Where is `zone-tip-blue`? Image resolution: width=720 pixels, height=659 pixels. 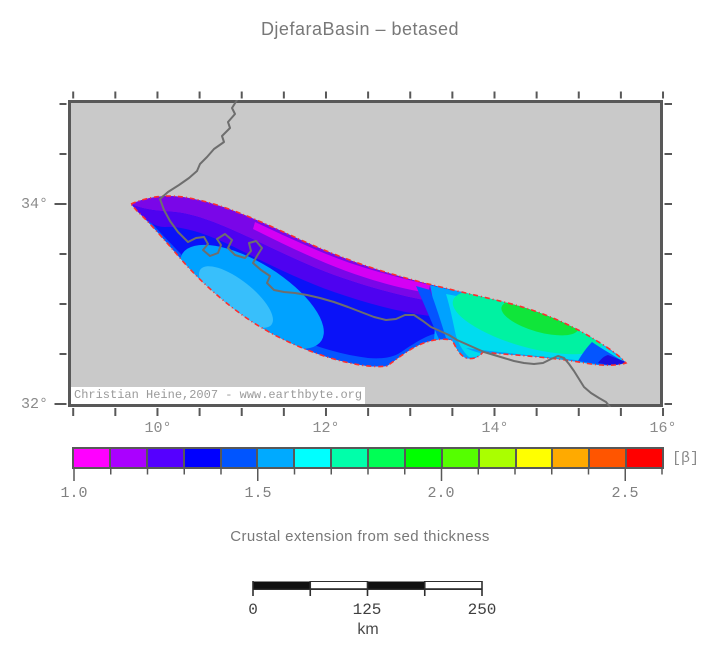 zone-tip-blue is located at coordinates (612, 360).